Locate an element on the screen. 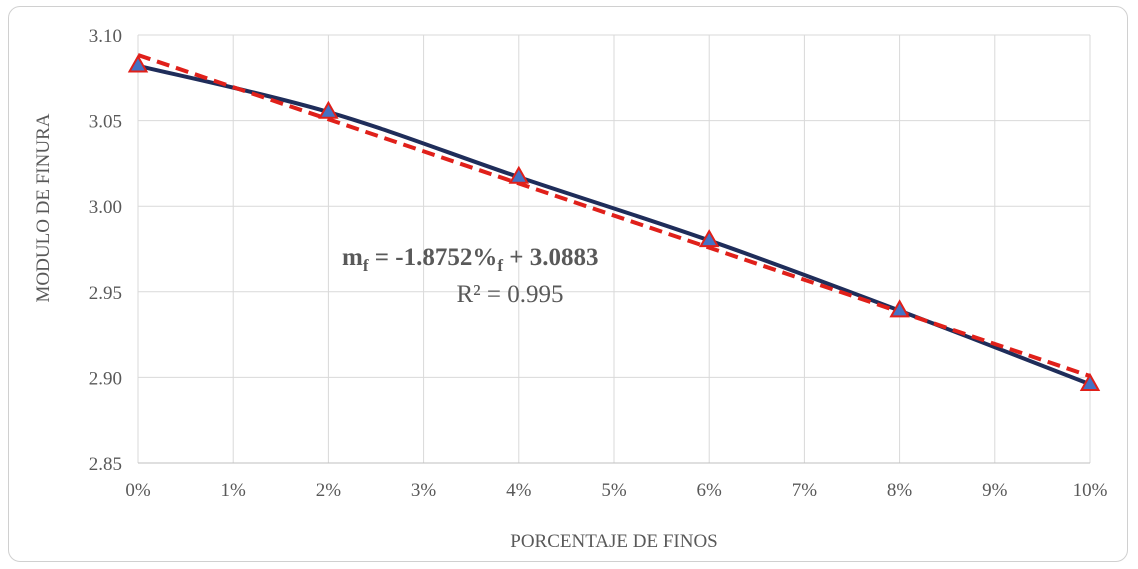 This screenshot has width=1138, height=569. equation-lhs-sub: f is located at coordinates (366, 265).